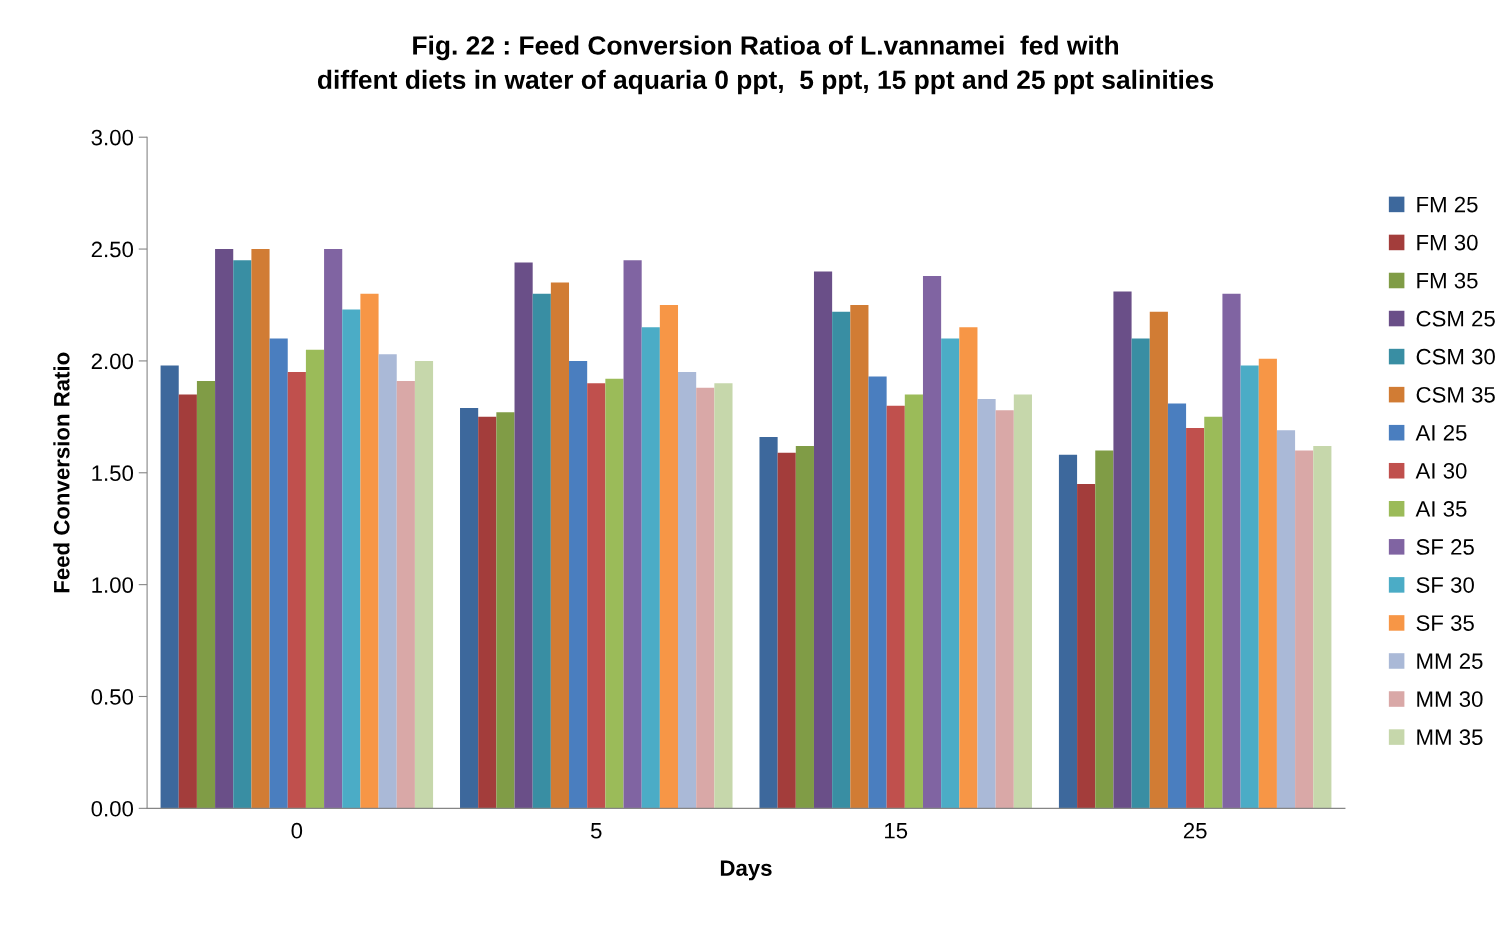 Image resolution: width=1501 pixels, height=927 pixels. I want to click on legend-label: CSM 25, so click(1455, 318).